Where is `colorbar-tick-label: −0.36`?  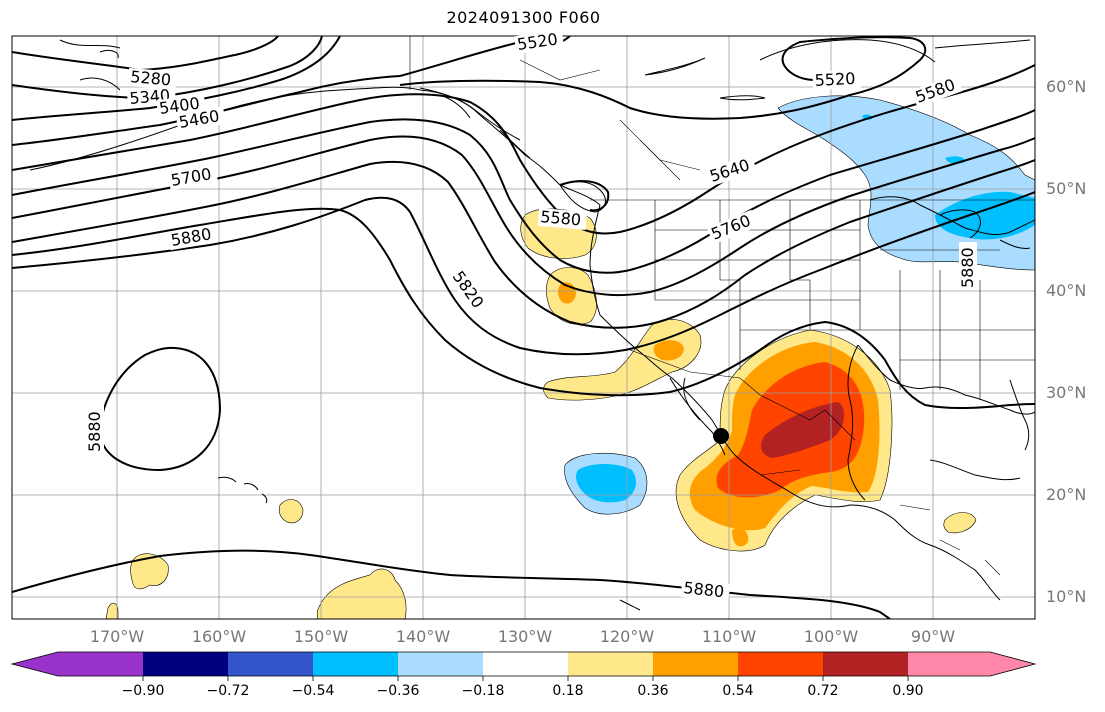
colorbar-tick-label: −0.36 is located at coordinates (398, 691).